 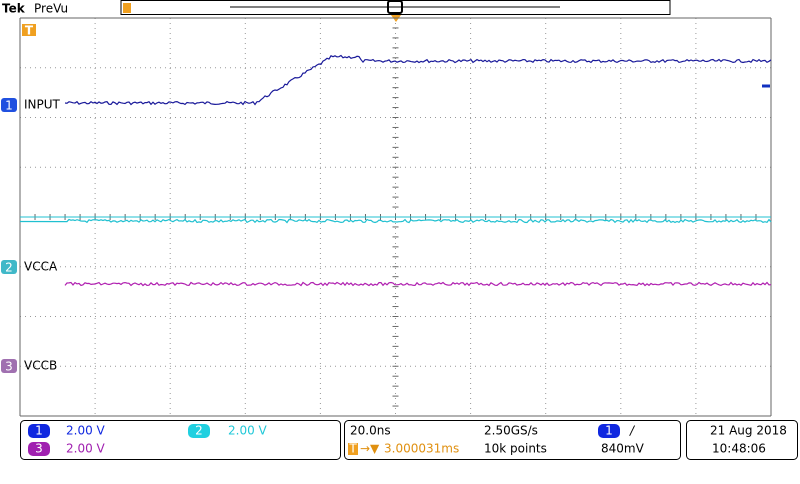 I want to click on trigger-icon: T, so click(x=352, y=449).